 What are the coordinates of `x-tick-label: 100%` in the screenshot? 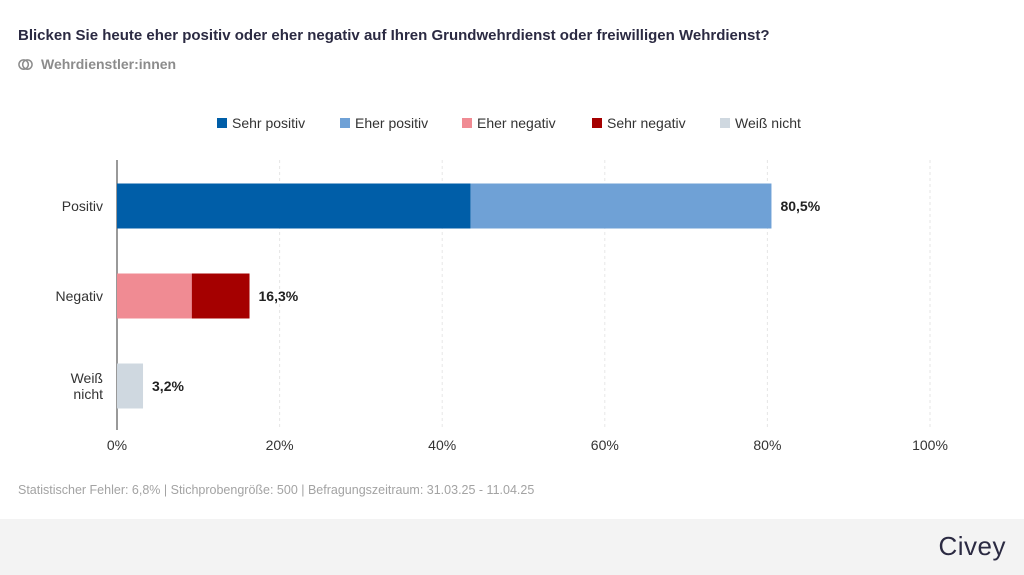 It's located at (930, 445).